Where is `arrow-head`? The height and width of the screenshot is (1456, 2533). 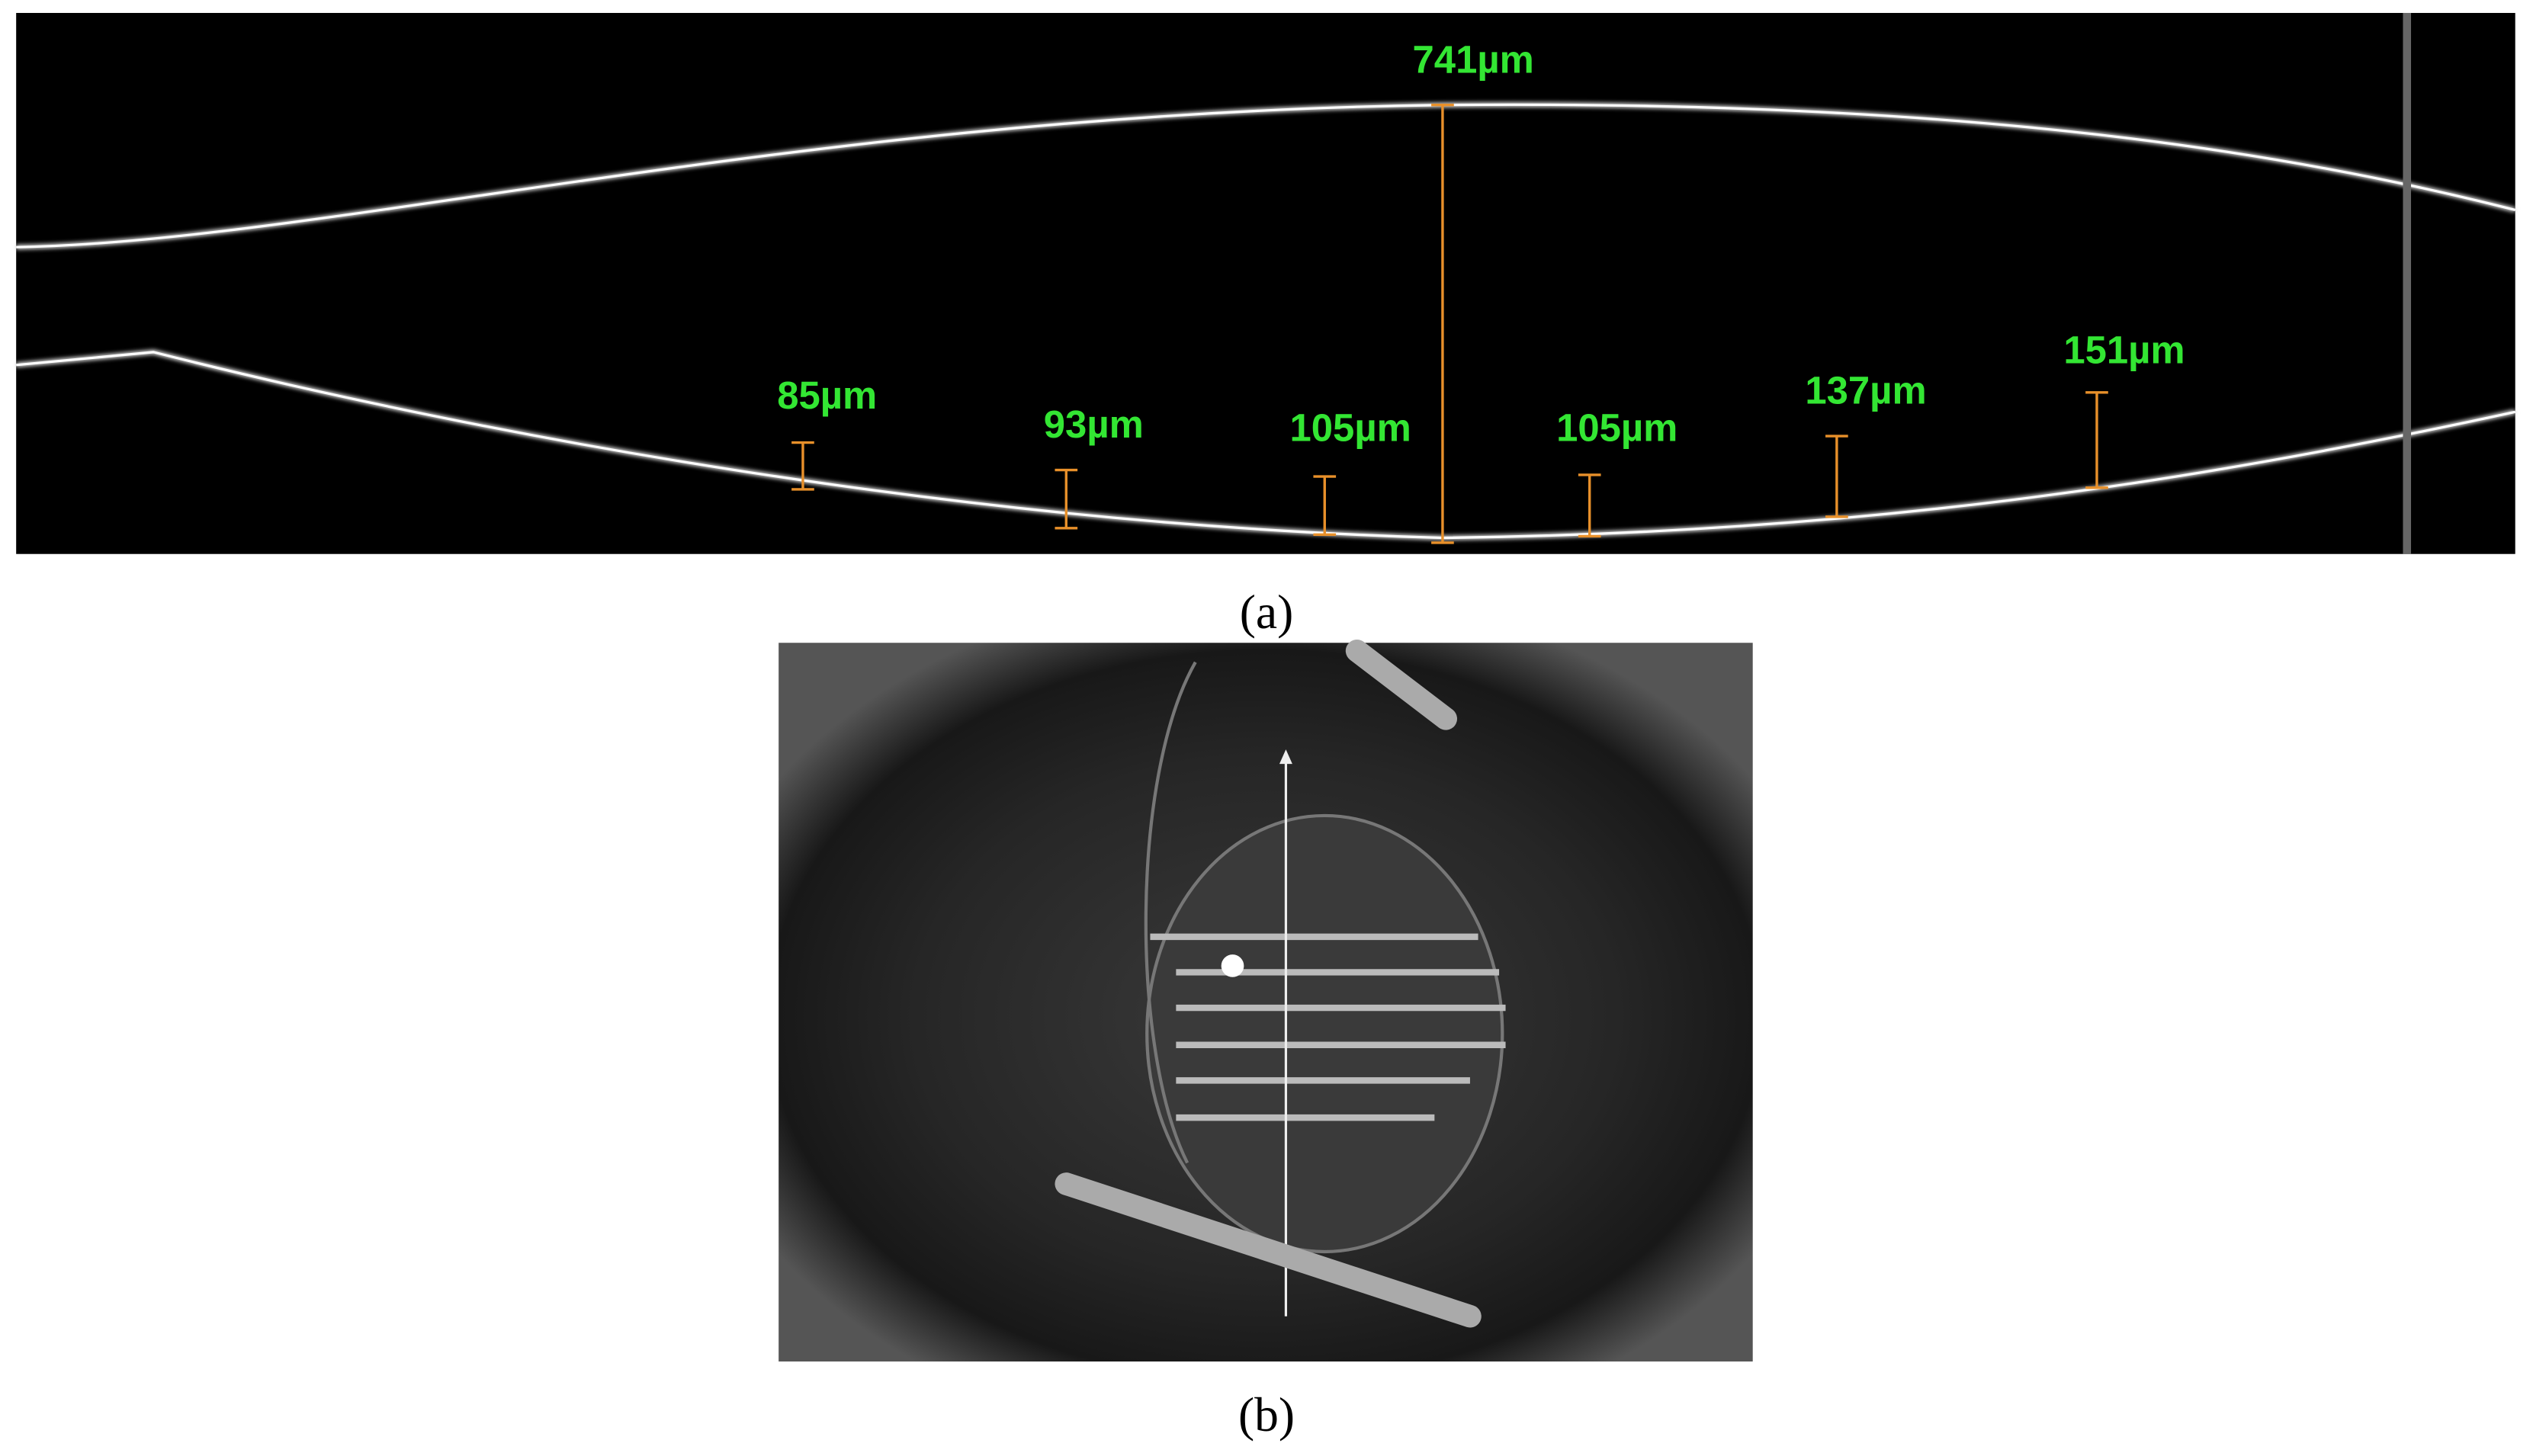
arrow-head is located at coordinates (1285, 757).